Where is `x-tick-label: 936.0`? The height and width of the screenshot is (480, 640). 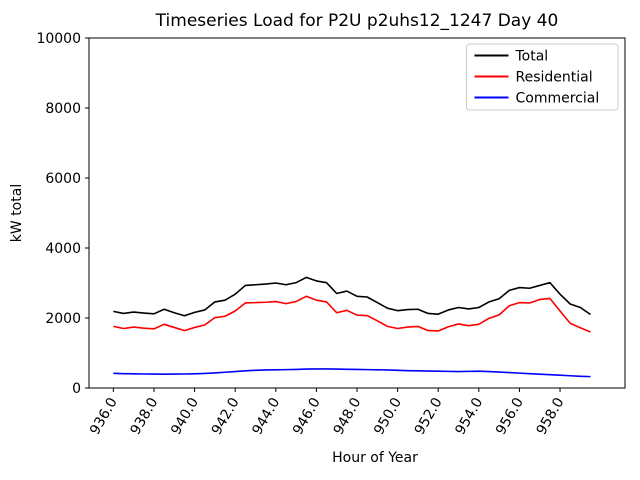 x-tick-label: 936.0 is located at coordinates (104, 416).